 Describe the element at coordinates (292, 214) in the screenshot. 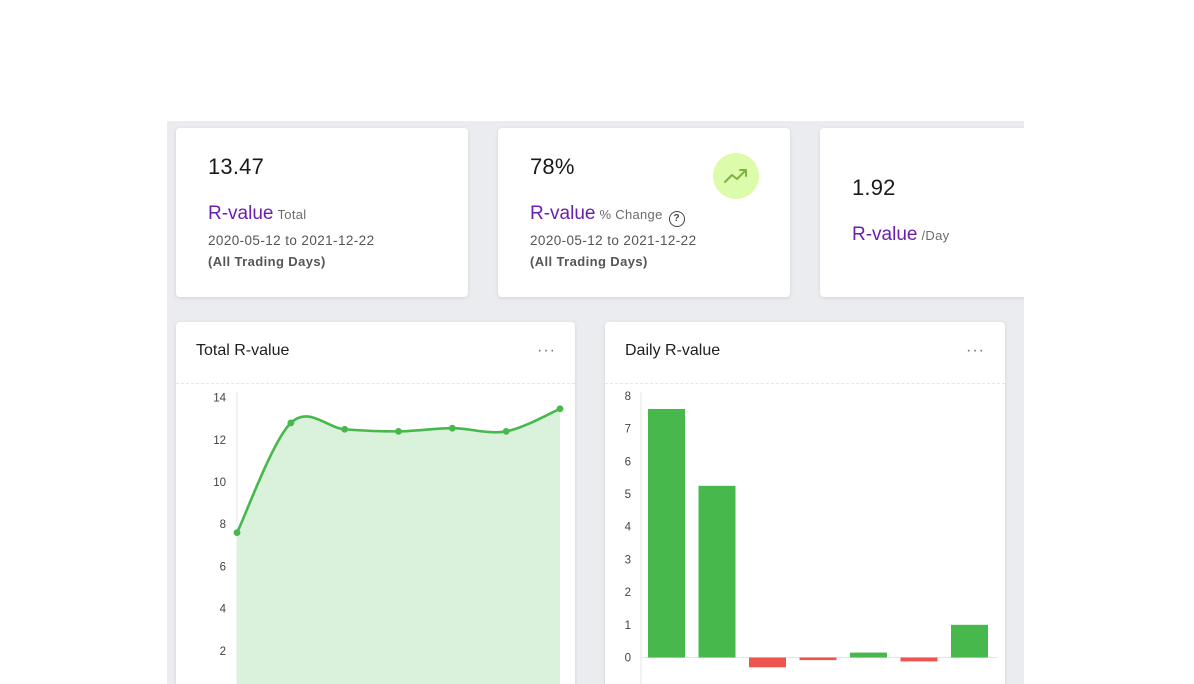

I see `stat-label-sub: Total` at that location.